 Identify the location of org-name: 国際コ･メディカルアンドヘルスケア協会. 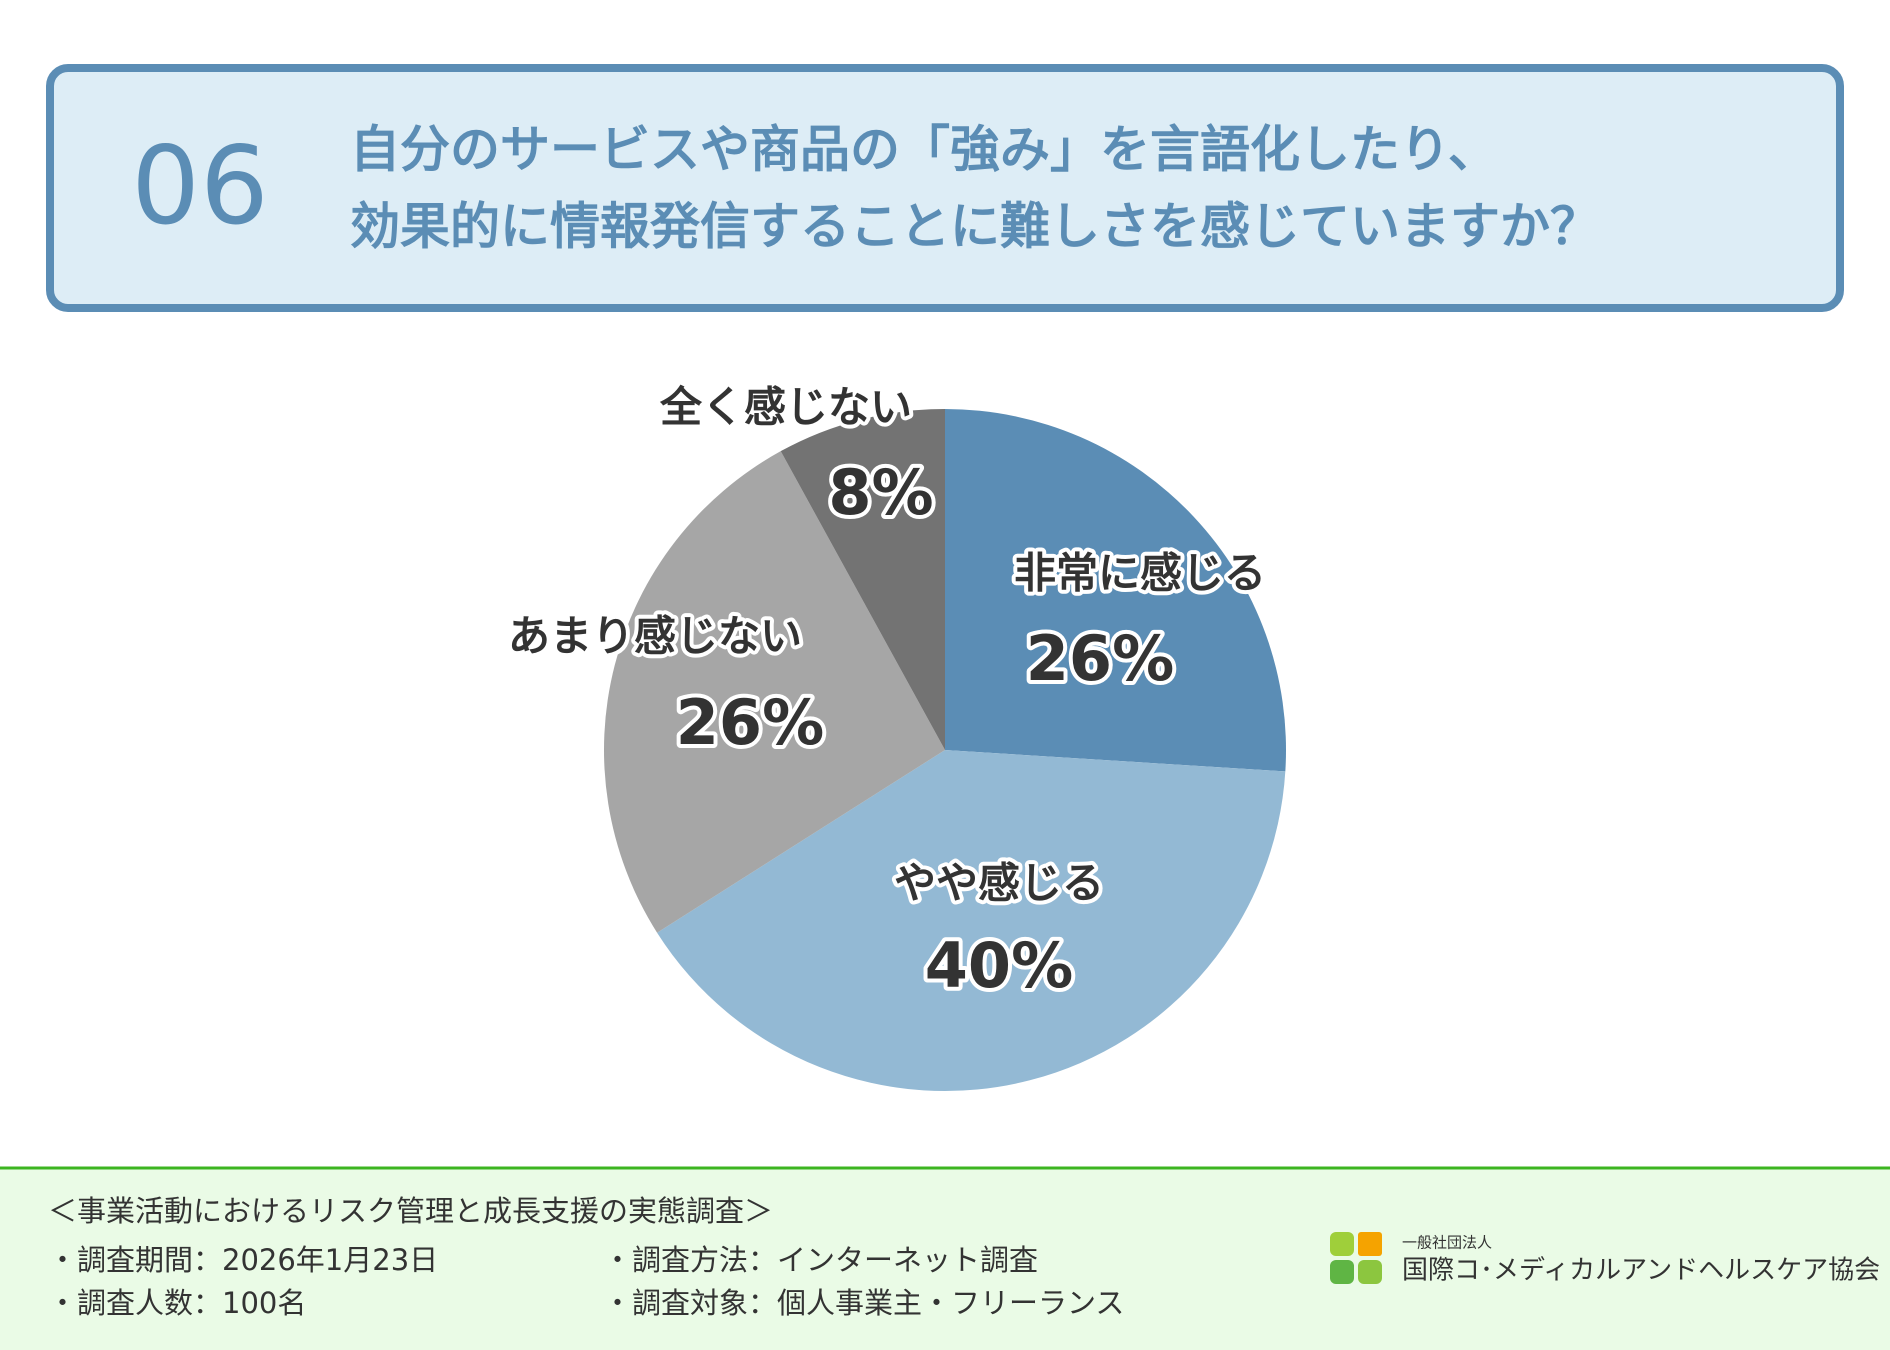
(1641, 1271).